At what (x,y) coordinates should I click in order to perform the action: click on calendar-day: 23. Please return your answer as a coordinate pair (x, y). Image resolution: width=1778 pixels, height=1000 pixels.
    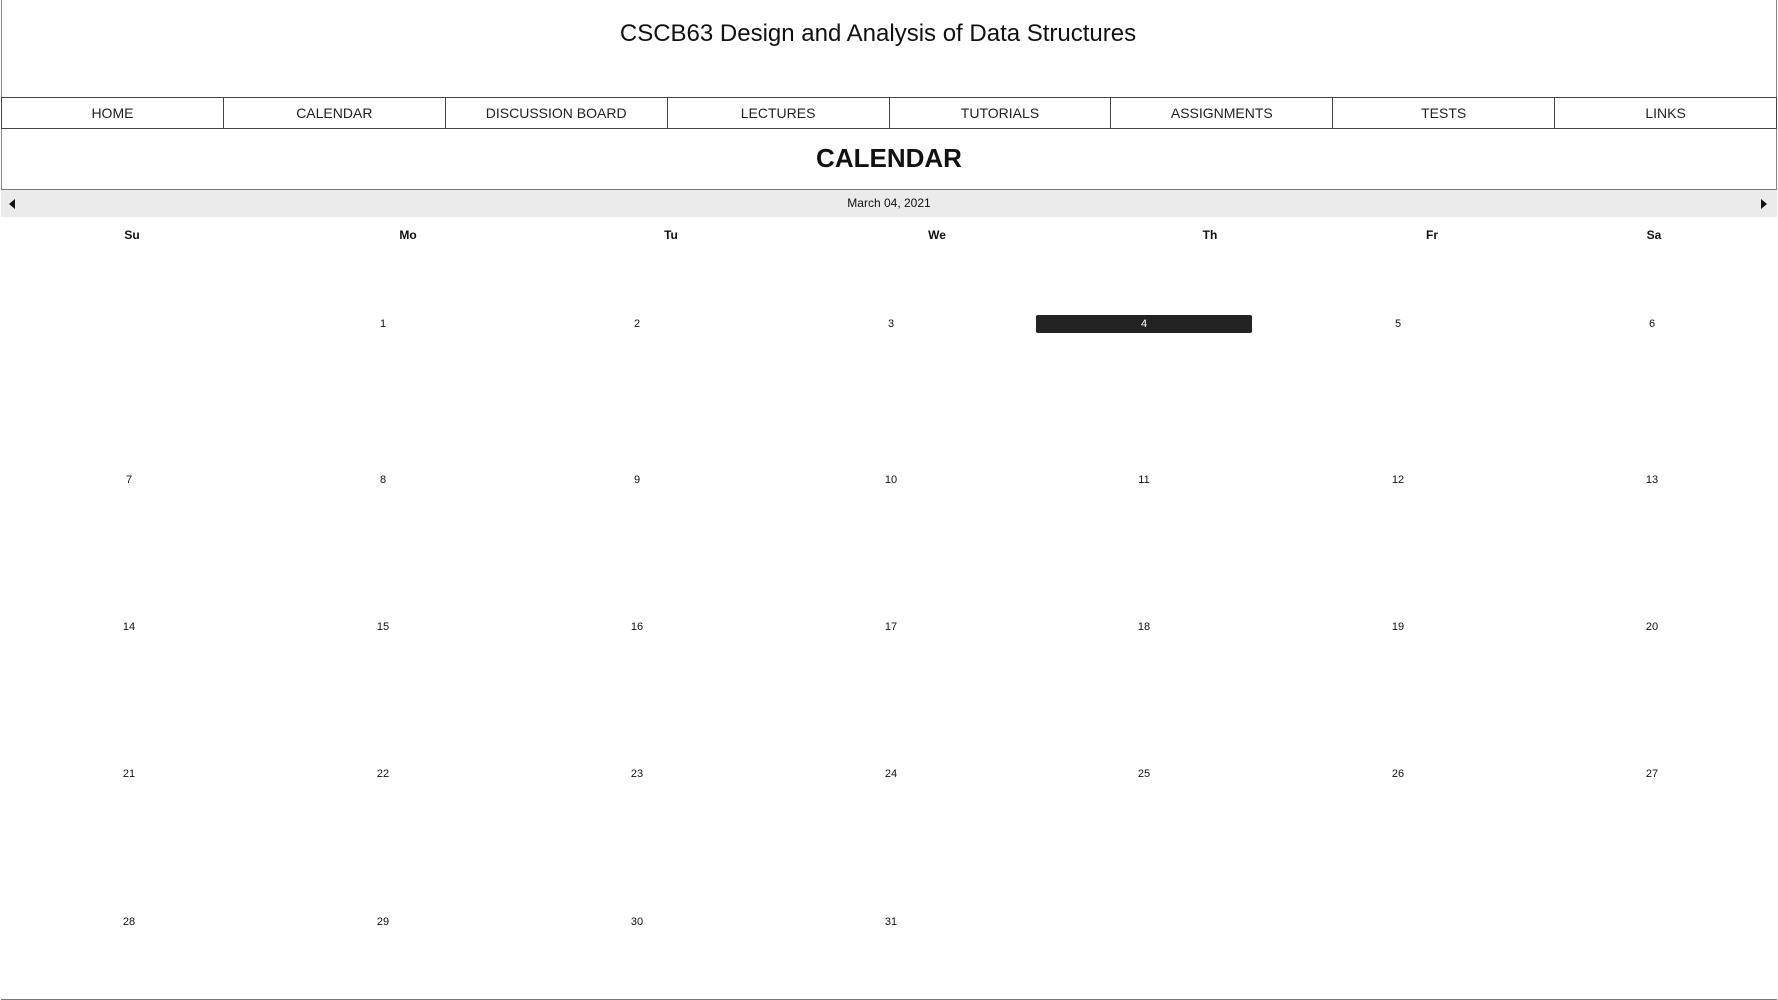
    Looking at the image, I should click on (637, 774).